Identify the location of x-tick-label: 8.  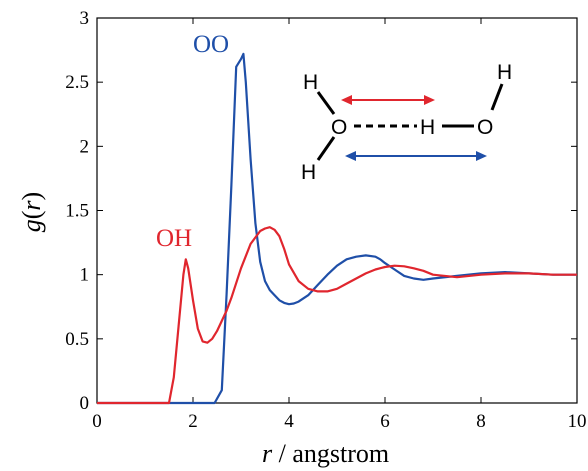
(481, 421).